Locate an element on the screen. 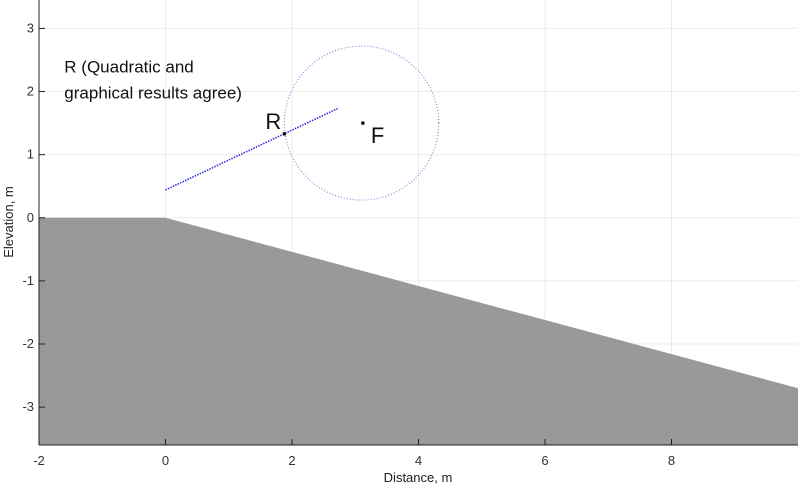 The height and width of the screenshot is (488, 800). x-tick-label-5: 8 is located at coordinates (671, 460).